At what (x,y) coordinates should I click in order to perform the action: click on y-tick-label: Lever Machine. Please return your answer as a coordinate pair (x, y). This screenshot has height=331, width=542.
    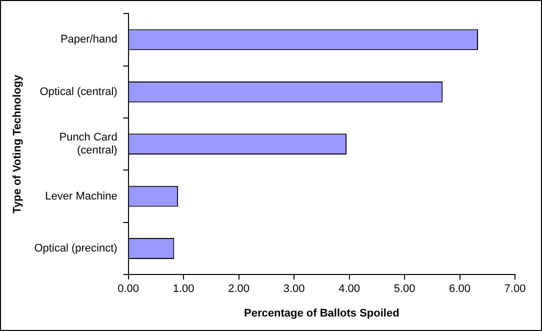
    Looking at the image, I should click on (81, 196).